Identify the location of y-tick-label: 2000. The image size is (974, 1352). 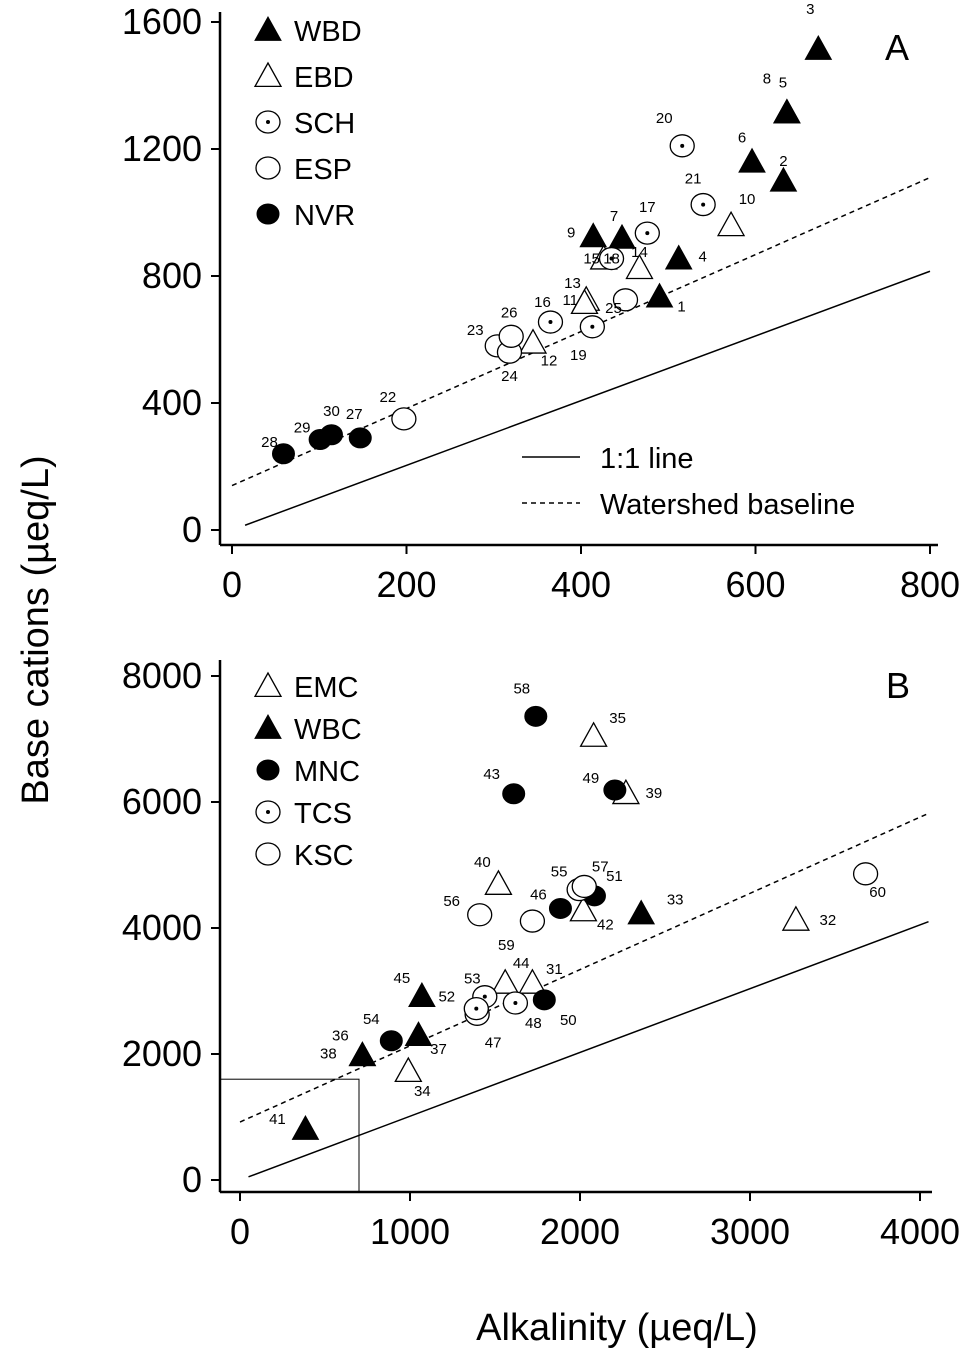
(162, 1053).